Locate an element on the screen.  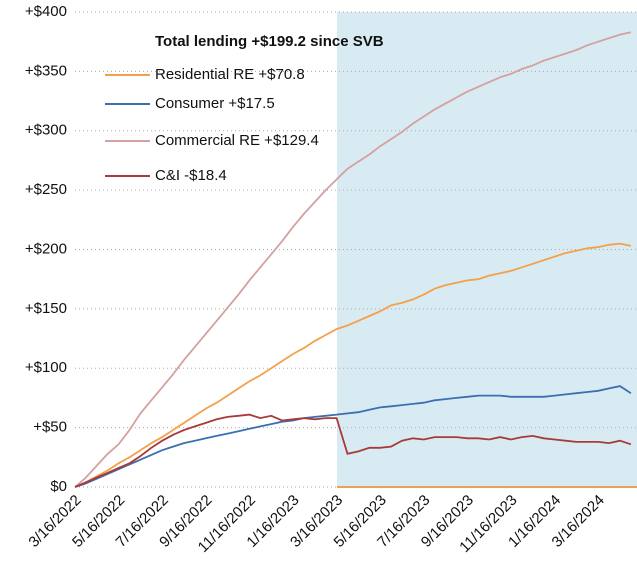
y-tick-label: +$50 is located at coordinates (50, 427).